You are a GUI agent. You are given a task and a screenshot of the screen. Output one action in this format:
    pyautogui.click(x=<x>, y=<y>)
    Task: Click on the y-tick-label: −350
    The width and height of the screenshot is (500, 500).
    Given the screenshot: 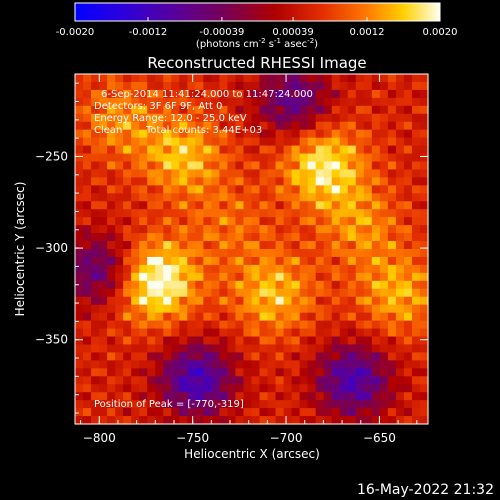 What is the action you would take?
    pyautogui.click(x=51, y=340)
    